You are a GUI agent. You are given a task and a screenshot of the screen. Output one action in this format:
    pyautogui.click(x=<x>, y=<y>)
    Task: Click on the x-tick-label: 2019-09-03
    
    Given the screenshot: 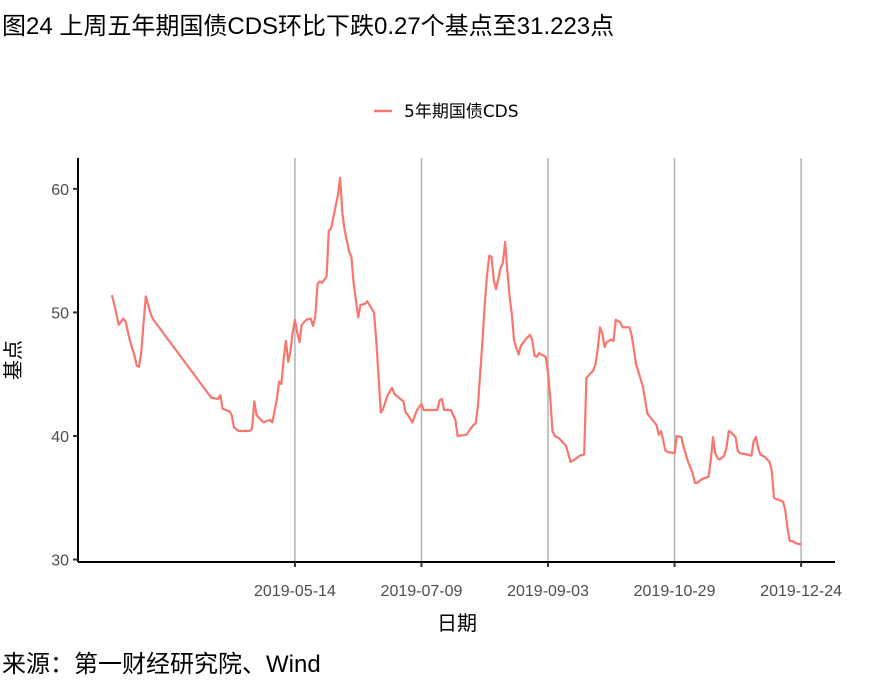 What is the action you would take?
    pyautogui.click(x=548, y=591)
    